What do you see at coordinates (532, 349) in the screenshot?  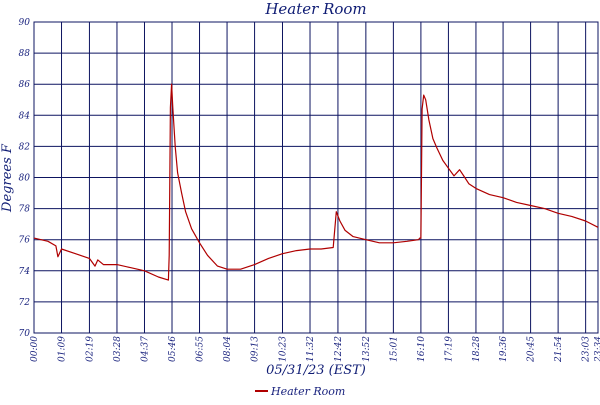 I see `x-tick-label: 20:45` at bounding box center [532, 349].